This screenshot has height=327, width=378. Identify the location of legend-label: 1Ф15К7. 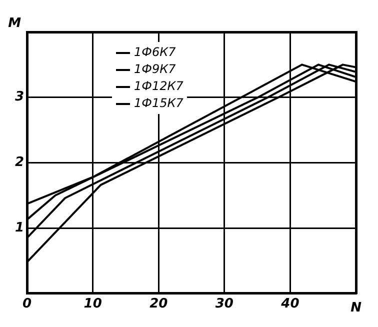
(159, 103).